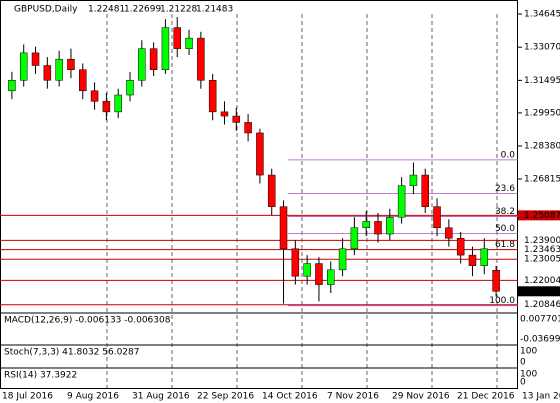 The height and width of the screenshot is (403, 560). What do you see at coordinates (353, 397) in the screenshot?
I see `date-label: 7 Nov 2016` at bounding box center [353, 397].